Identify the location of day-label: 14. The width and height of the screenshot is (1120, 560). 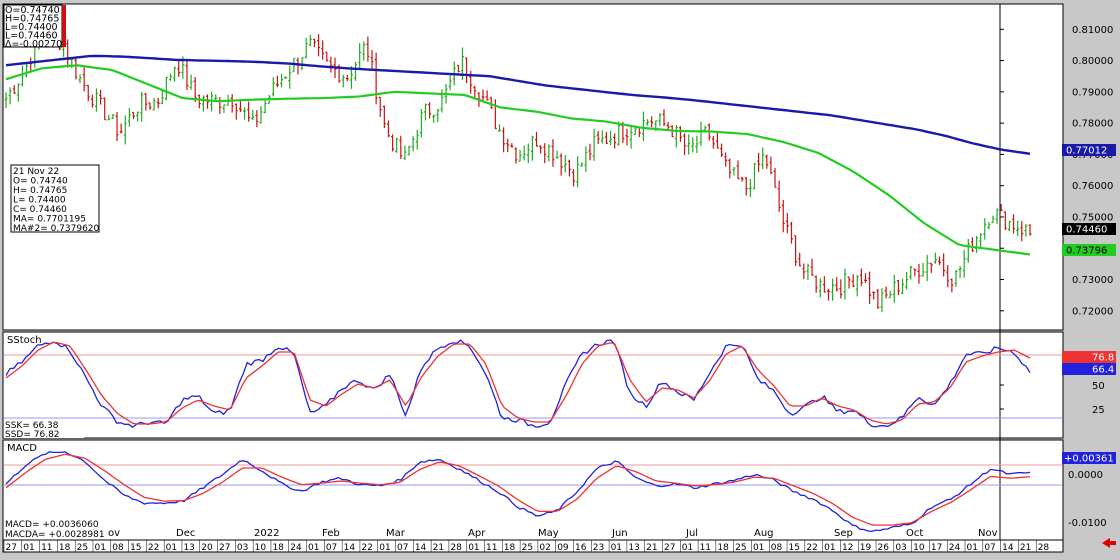
(1008, 548).